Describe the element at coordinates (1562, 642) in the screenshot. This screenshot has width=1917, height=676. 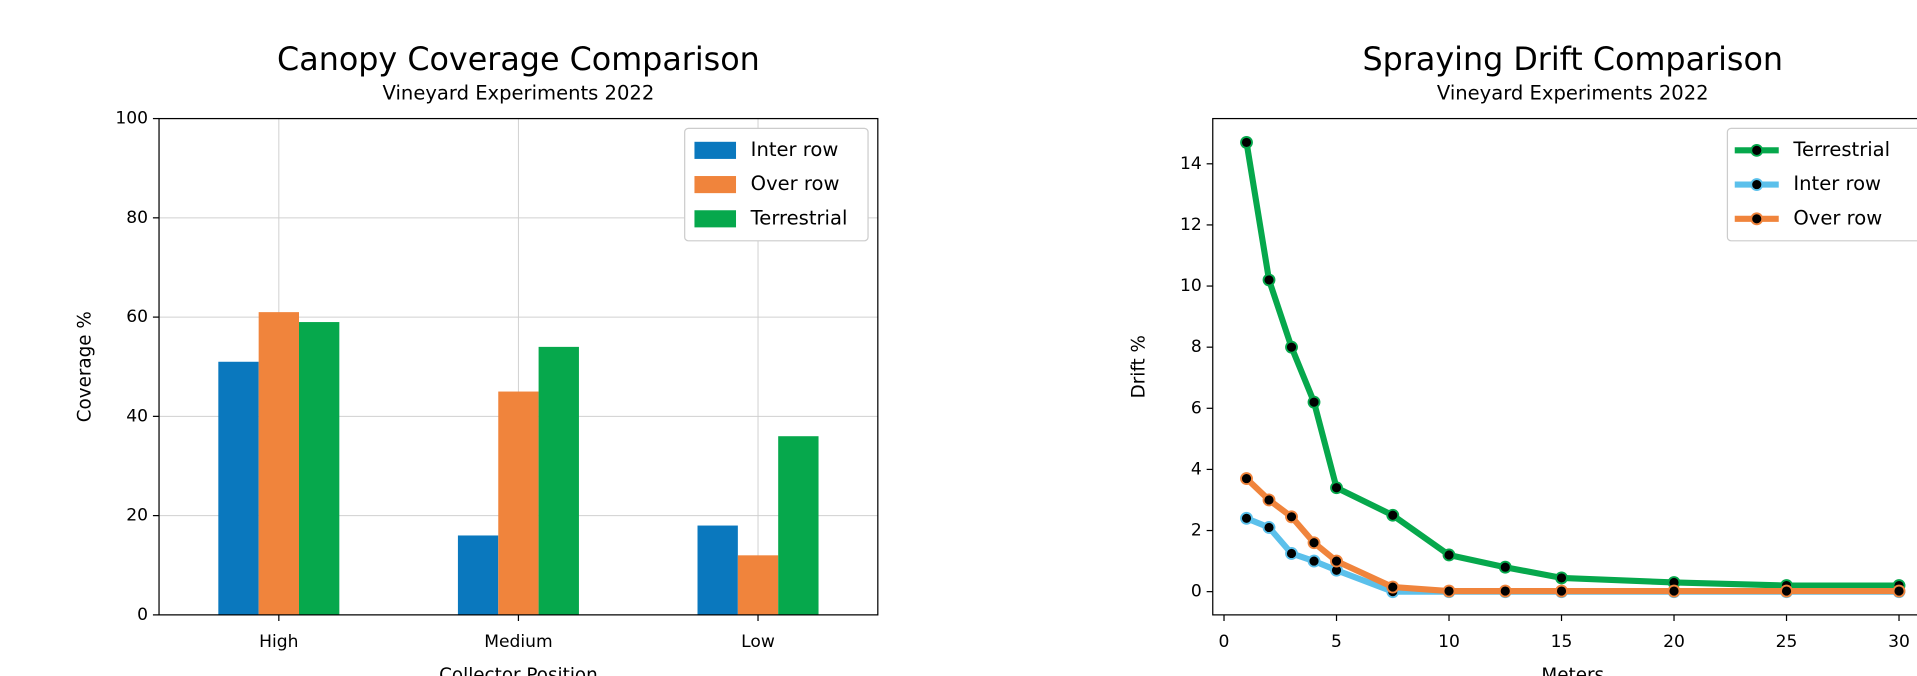
I see `x-tick-label: 15` at that location.